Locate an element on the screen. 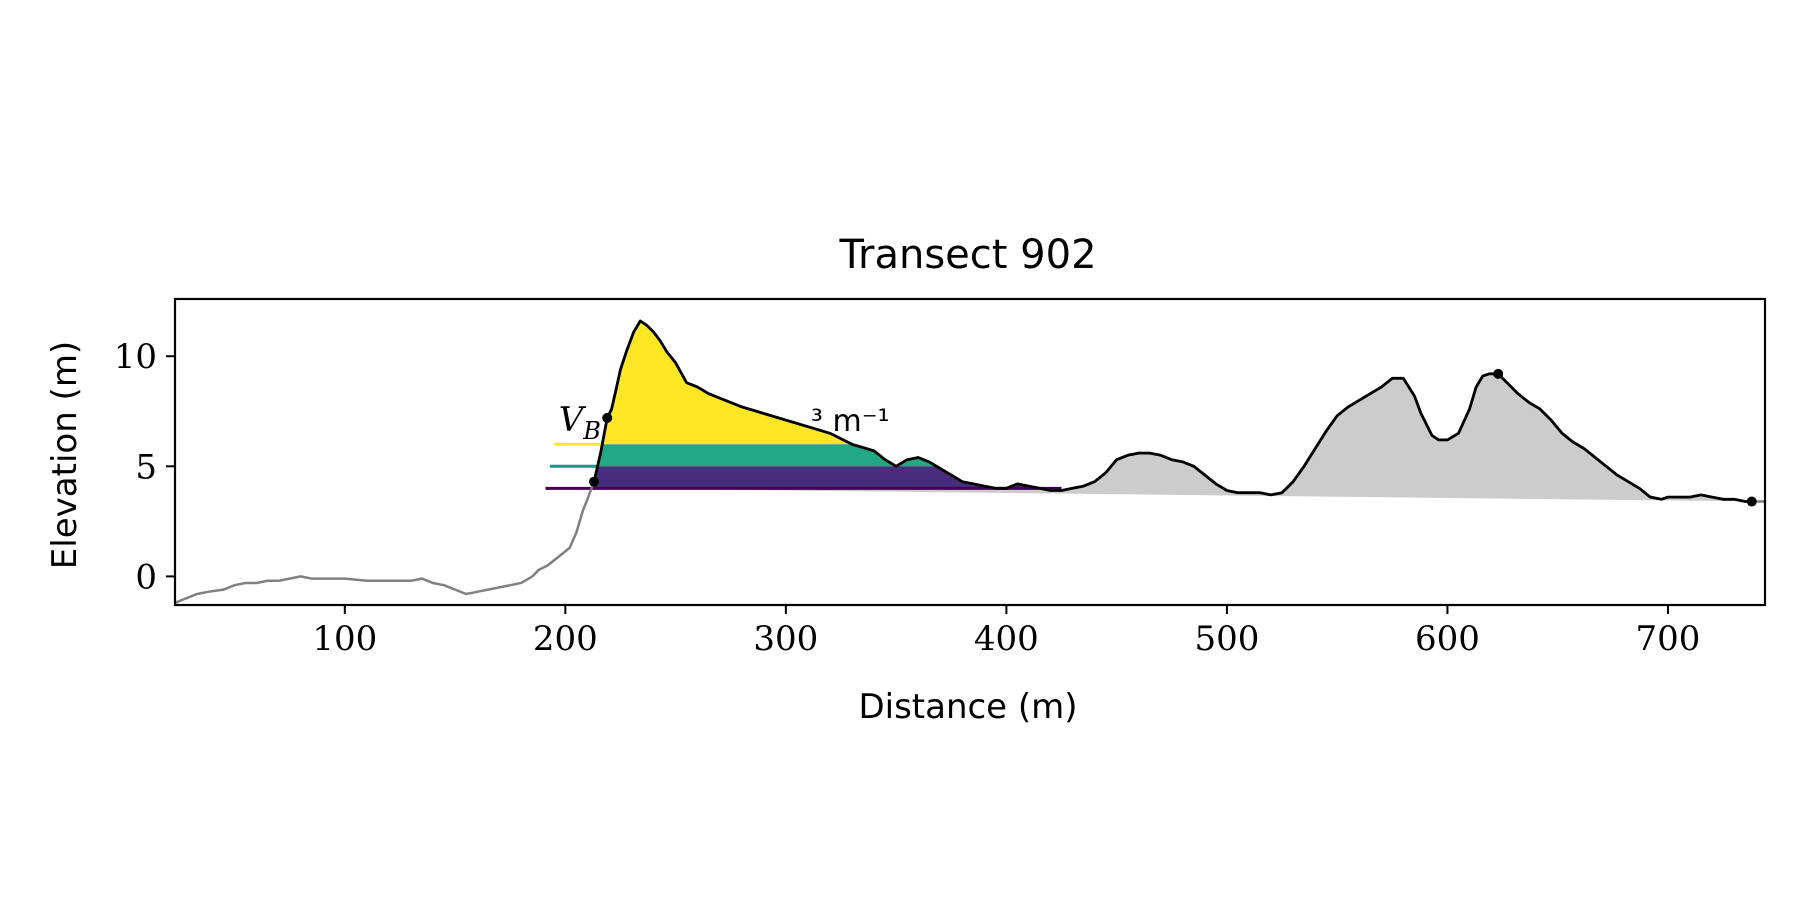  x-tick-label: 600 is located at coordinates (1447, 639).